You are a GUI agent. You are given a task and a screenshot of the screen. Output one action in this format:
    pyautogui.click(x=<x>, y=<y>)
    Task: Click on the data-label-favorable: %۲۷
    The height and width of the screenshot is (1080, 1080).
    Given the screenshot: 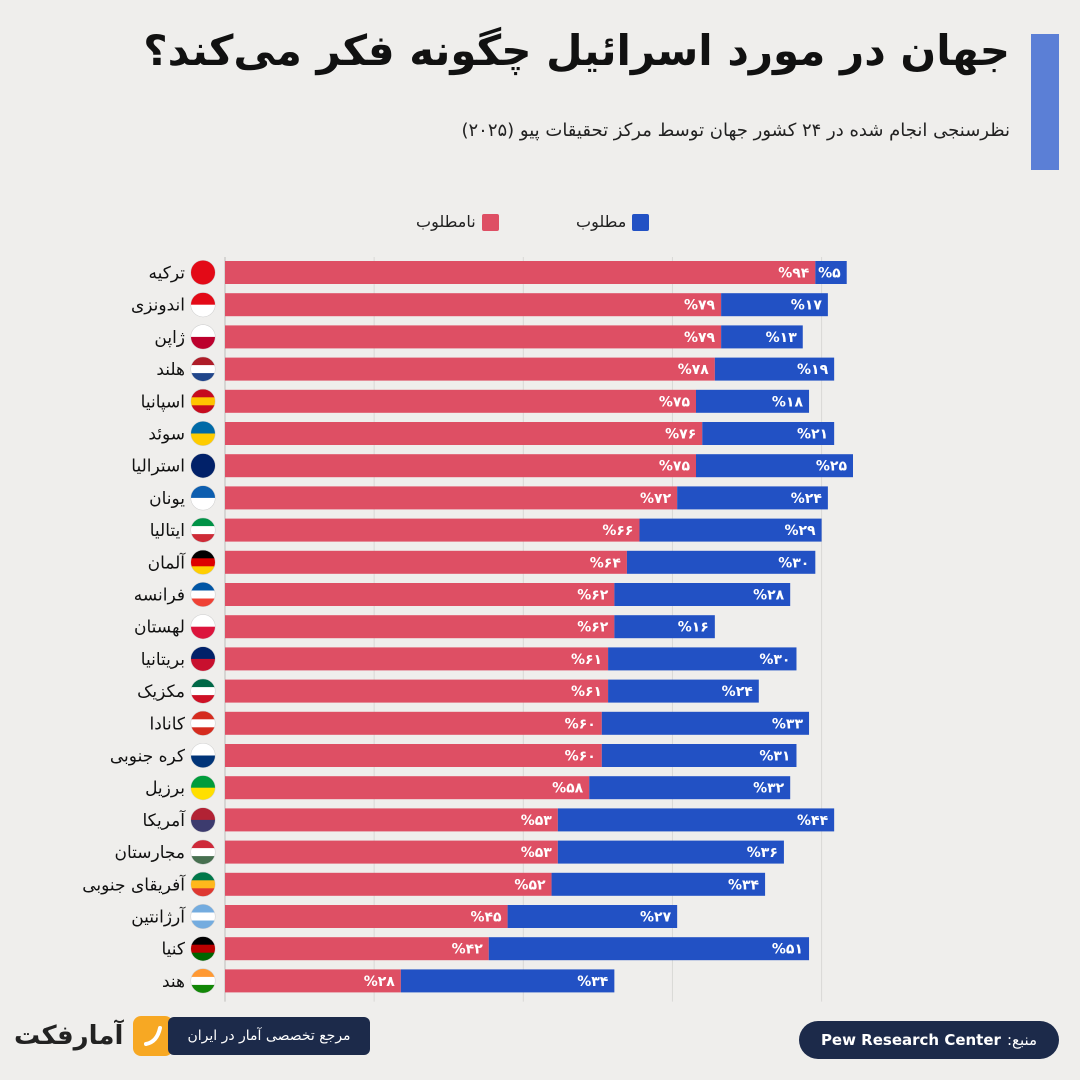 What is the action you would take?
    pyautogui.click(x=656, y=918)
    